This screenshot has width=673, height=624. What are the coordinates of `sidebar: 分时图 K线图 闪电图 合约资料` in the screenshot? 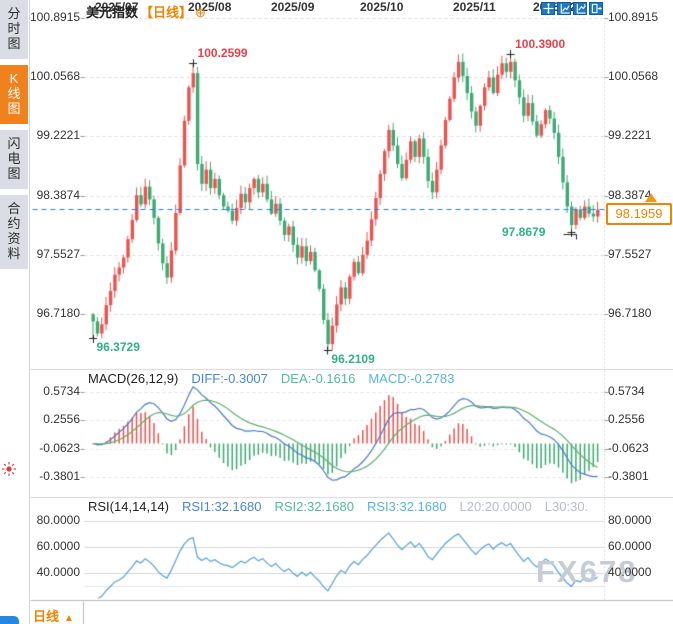 It's located at (15, 312).